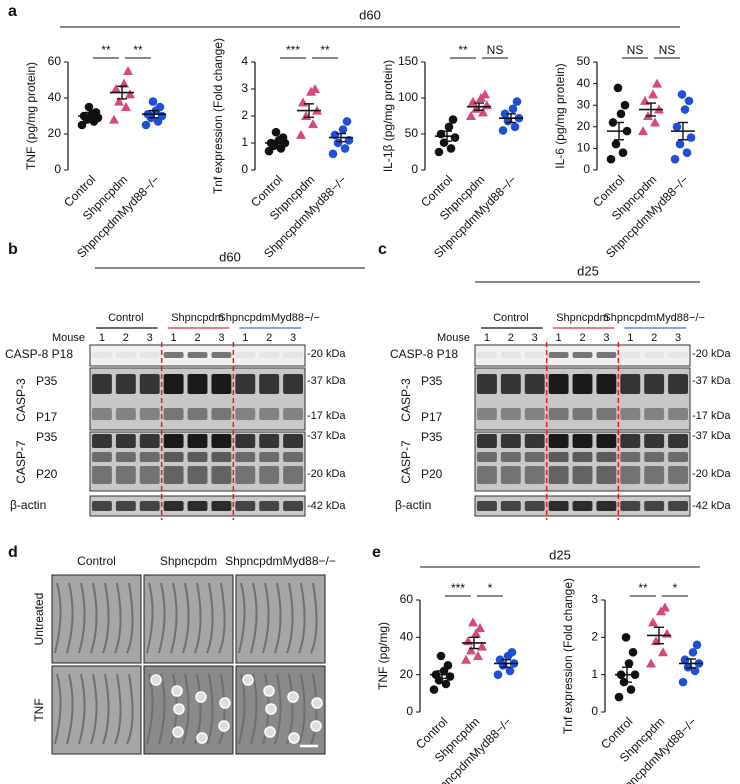 This screenshot has height=784, width=740. I want to click on panel-label: a, so click(12, 11).